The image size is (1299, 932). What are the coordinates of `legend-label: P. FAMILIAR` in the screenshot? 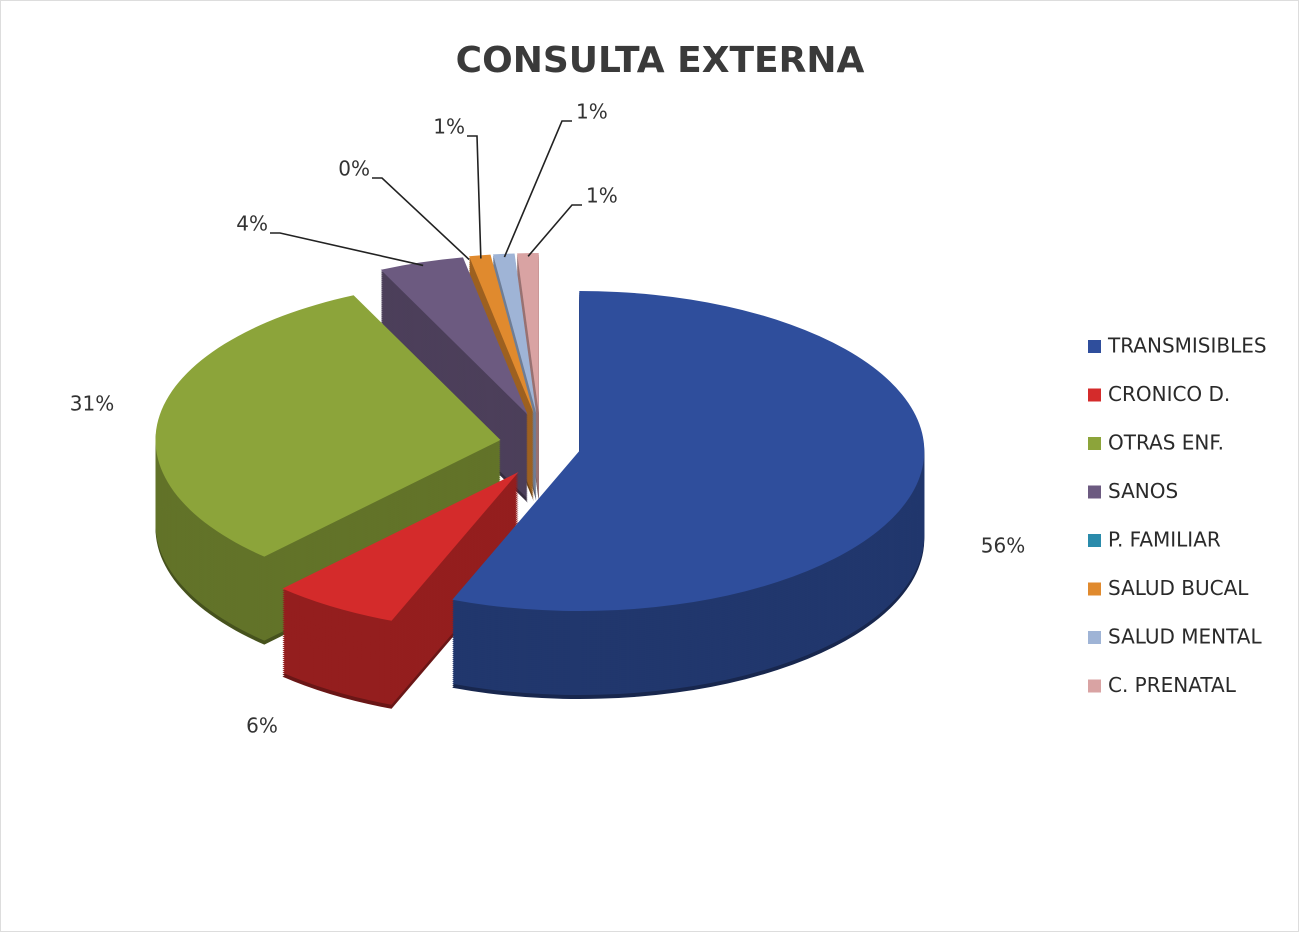 It's located at (1164, 540).